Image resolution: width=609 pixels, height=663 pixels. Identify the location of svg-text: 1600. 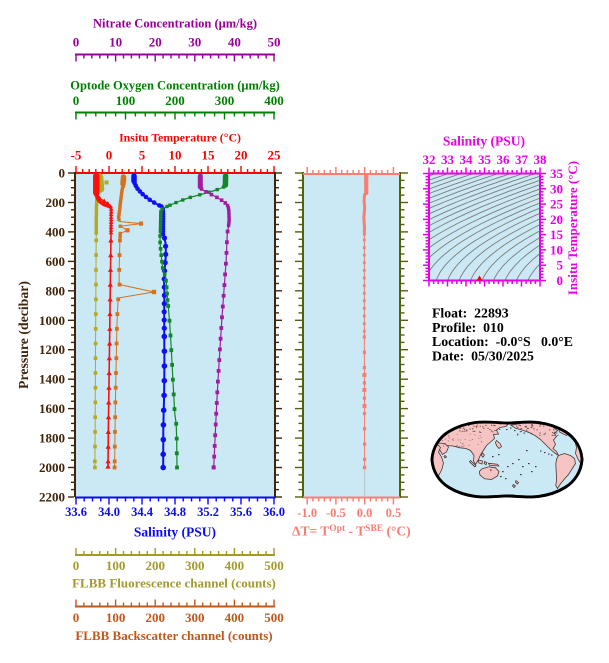
(52, 408).